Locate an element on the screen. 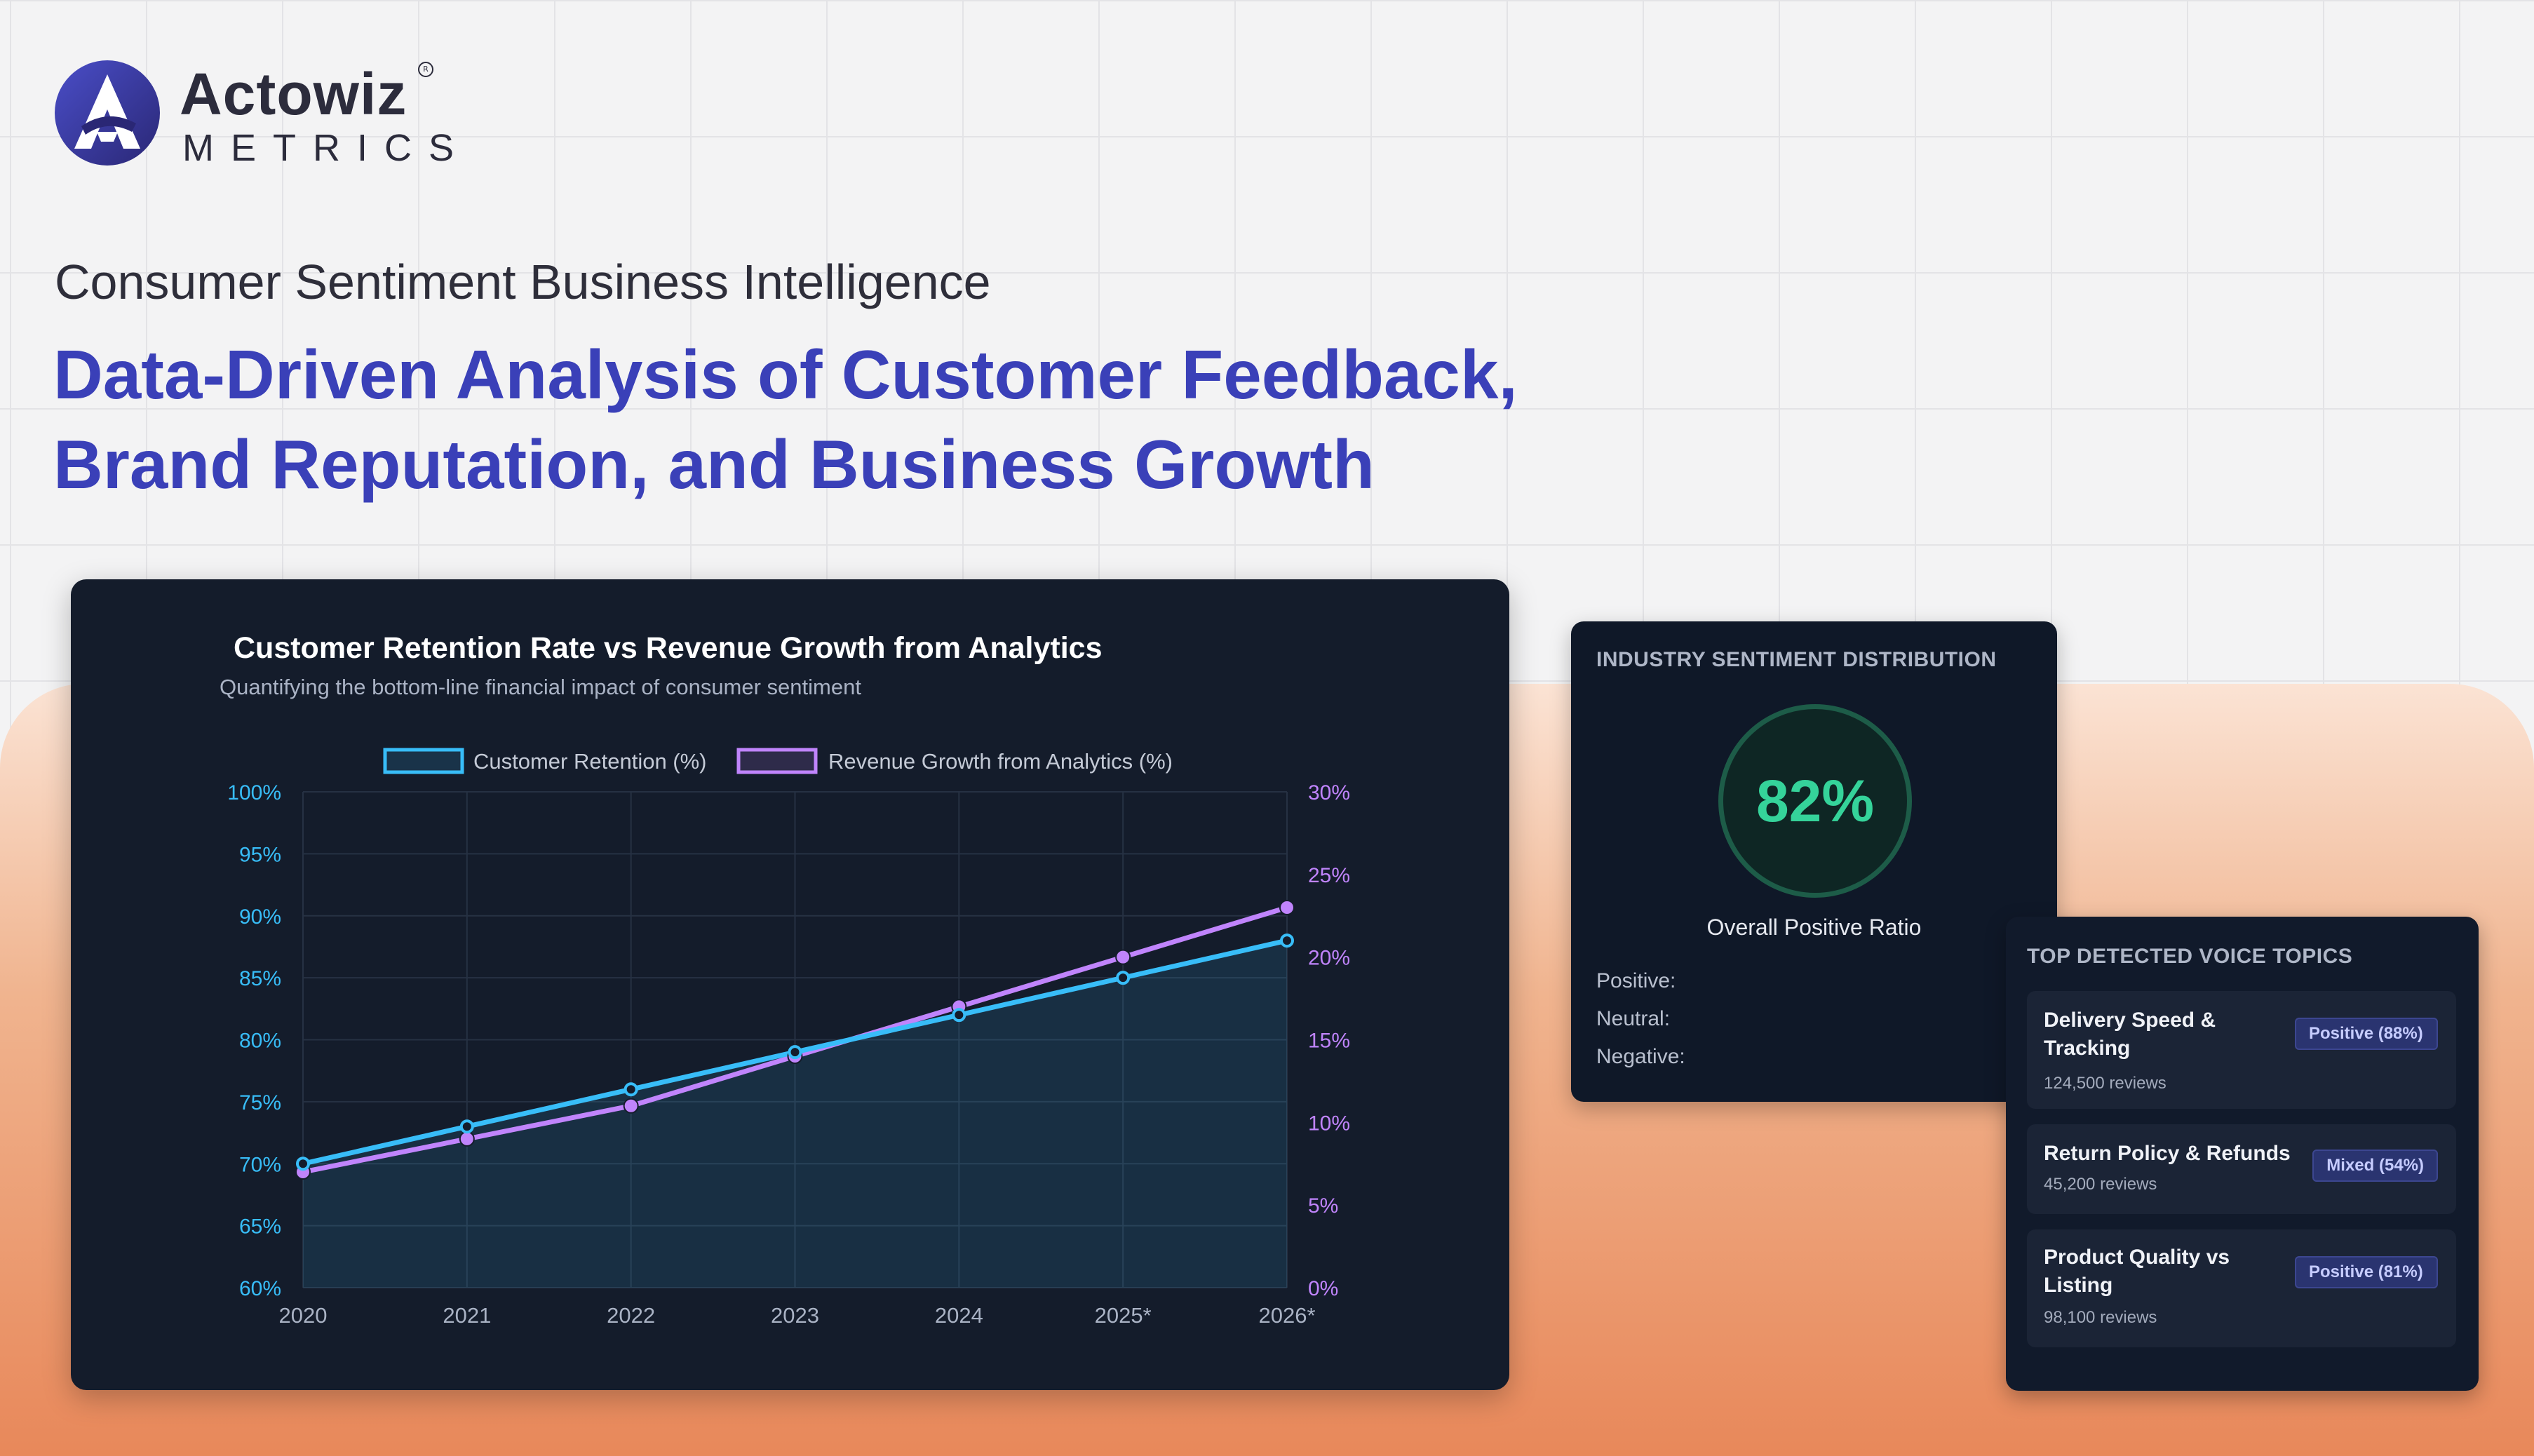 The width and height of the screenshot is (2534, 1456). topic-reviews: 98,100 reviews is located at coordinates (2100, 1317).